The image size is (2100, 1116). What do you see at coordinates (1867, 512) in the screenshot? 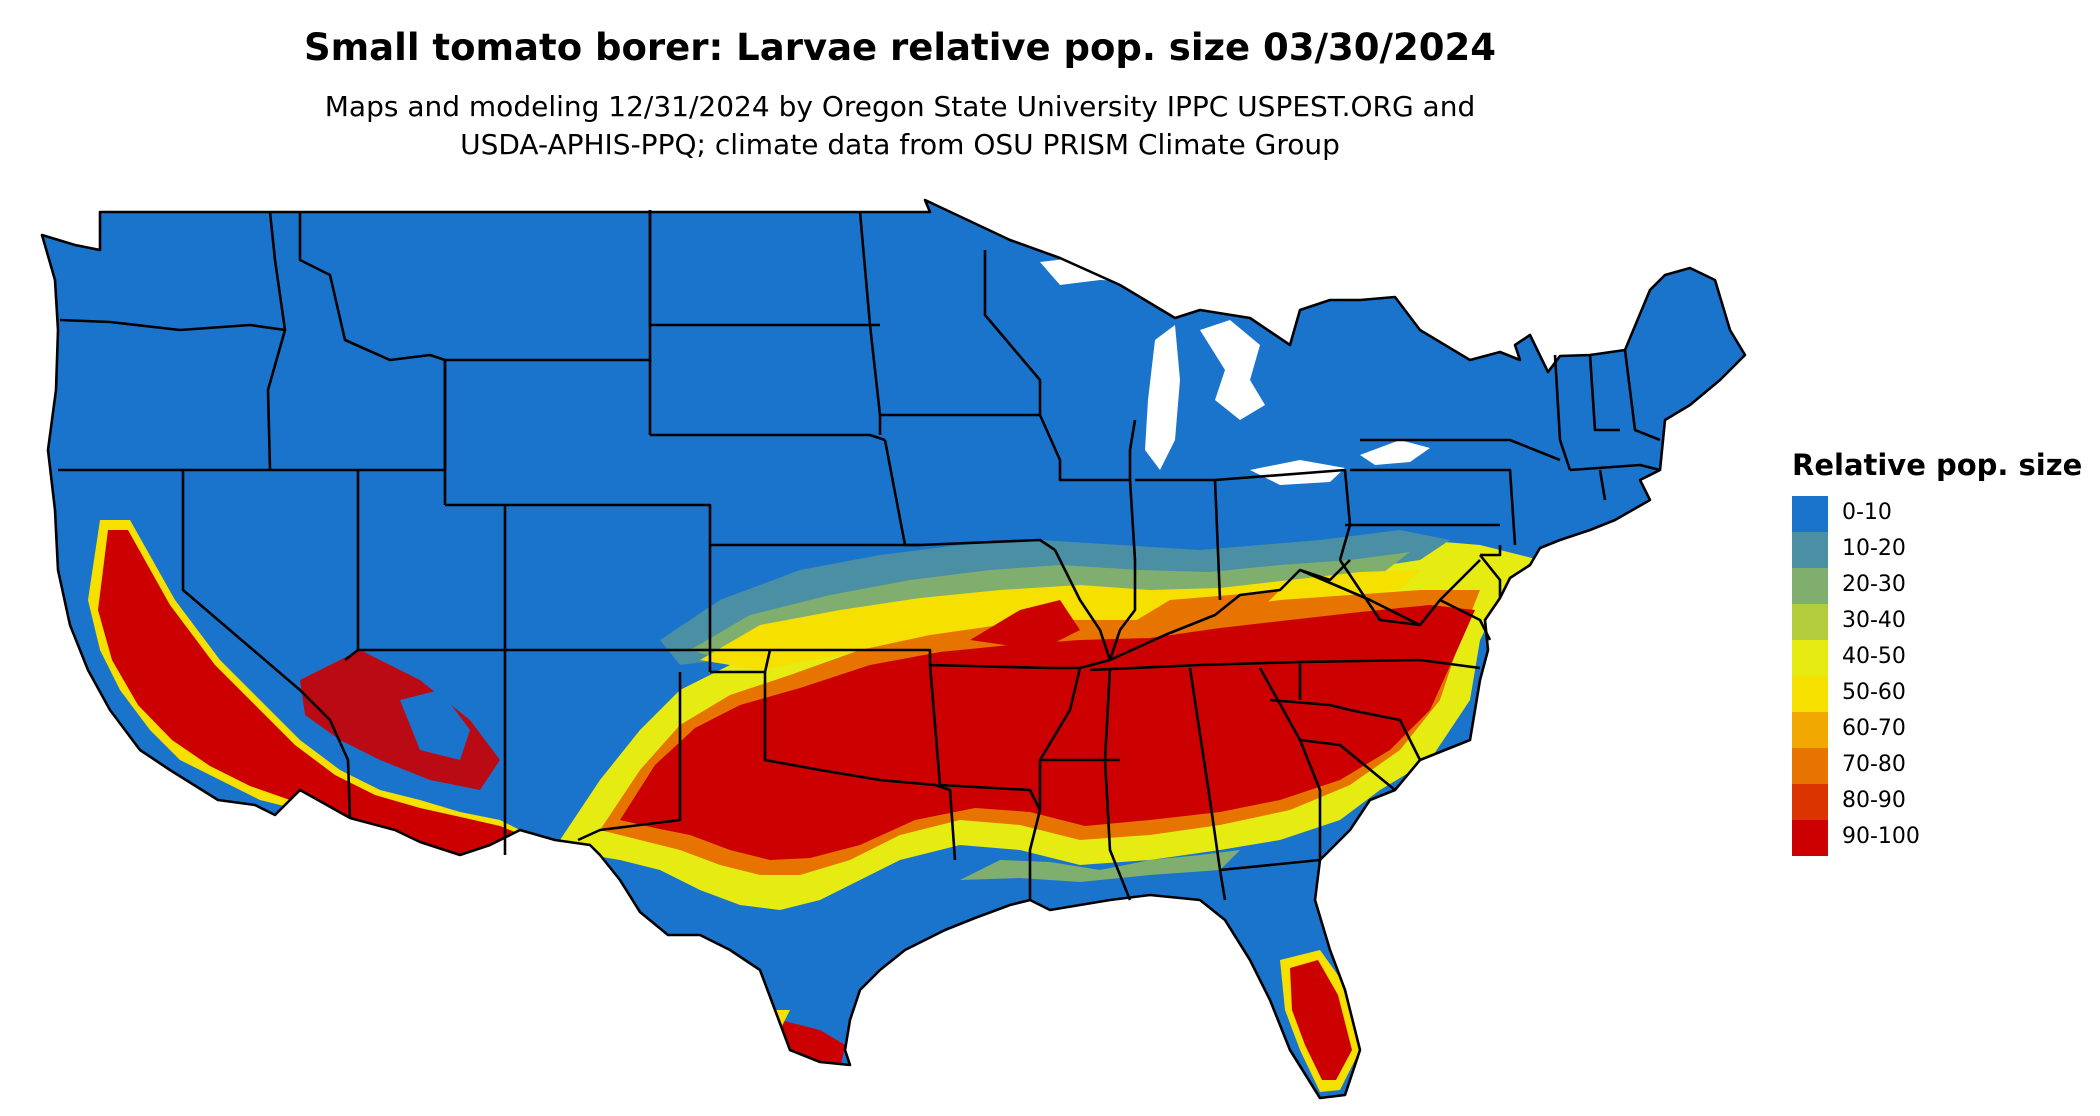
I see `legend-label: 0-10` at bounding box center [1867, 512].